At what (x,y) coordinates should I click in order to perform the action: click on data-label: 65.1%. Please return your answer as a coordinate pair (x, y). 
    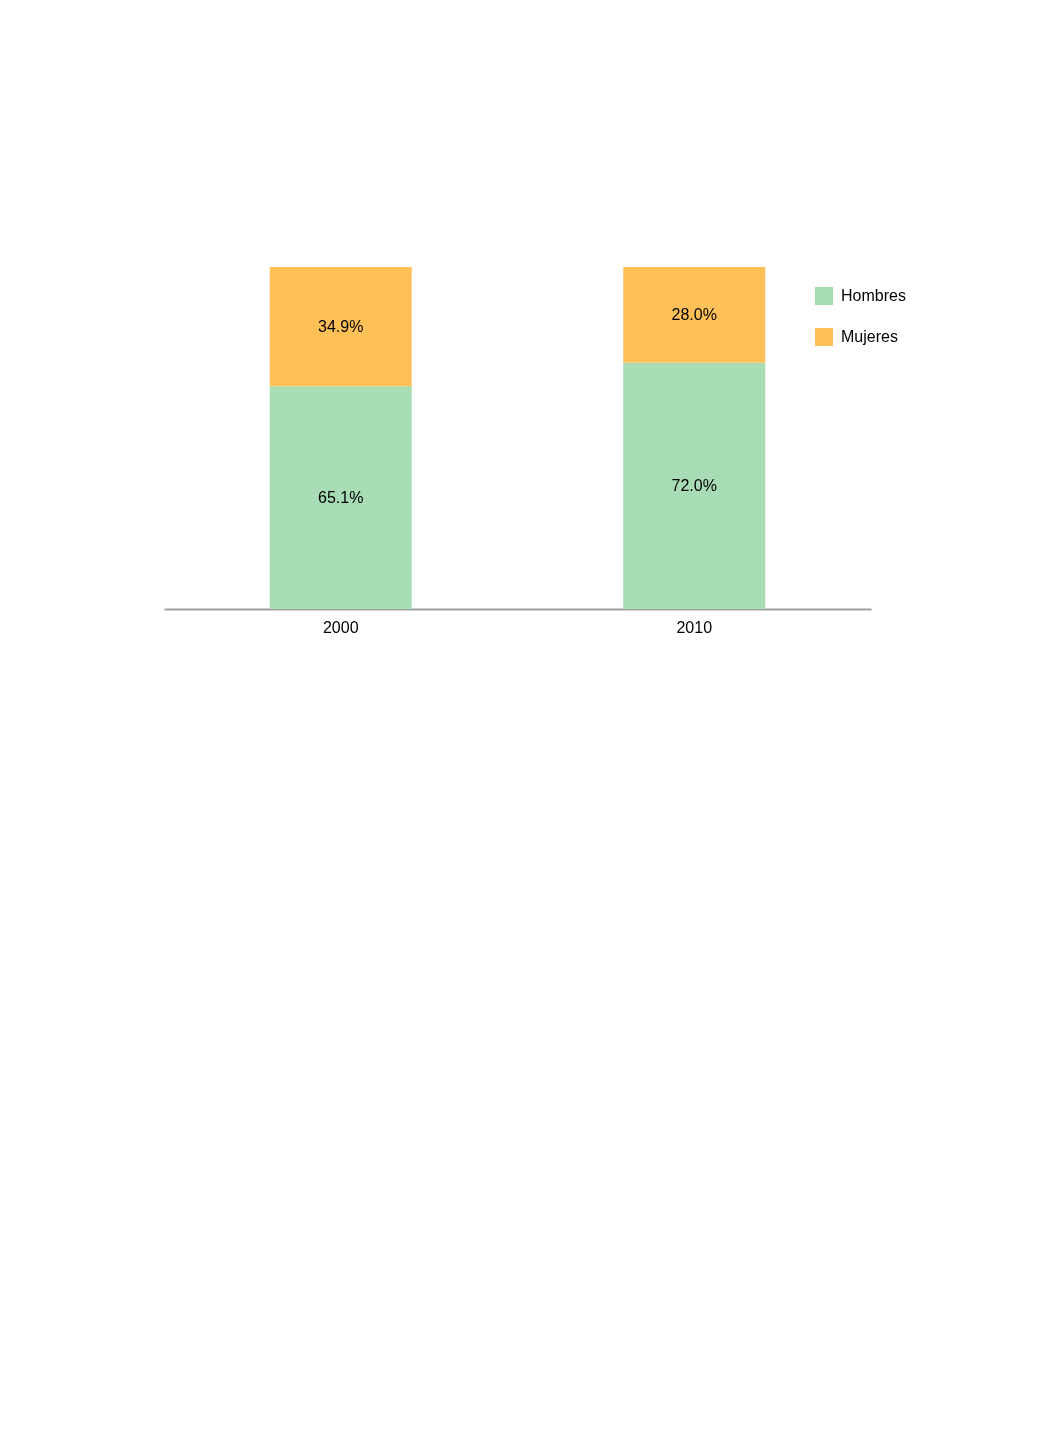
    Looking at the image, I should click on (341, 497).